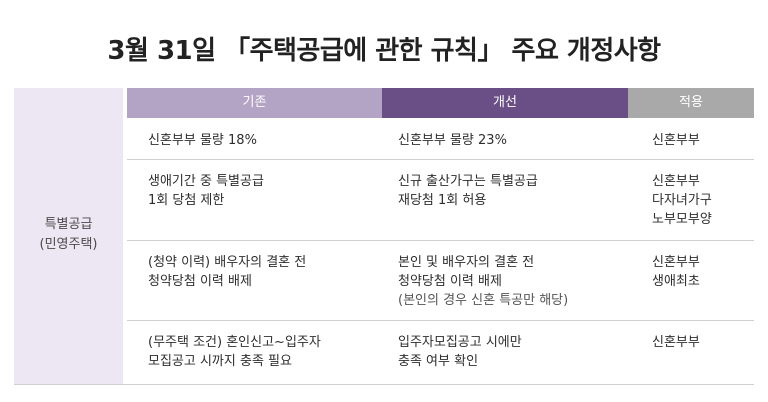 The width and height of the screenshot is (768, 402). Describe the element at coordinates (438, 361) in the screenshot. I see `row4-new-line2: 충족 여부 확인` at that location.